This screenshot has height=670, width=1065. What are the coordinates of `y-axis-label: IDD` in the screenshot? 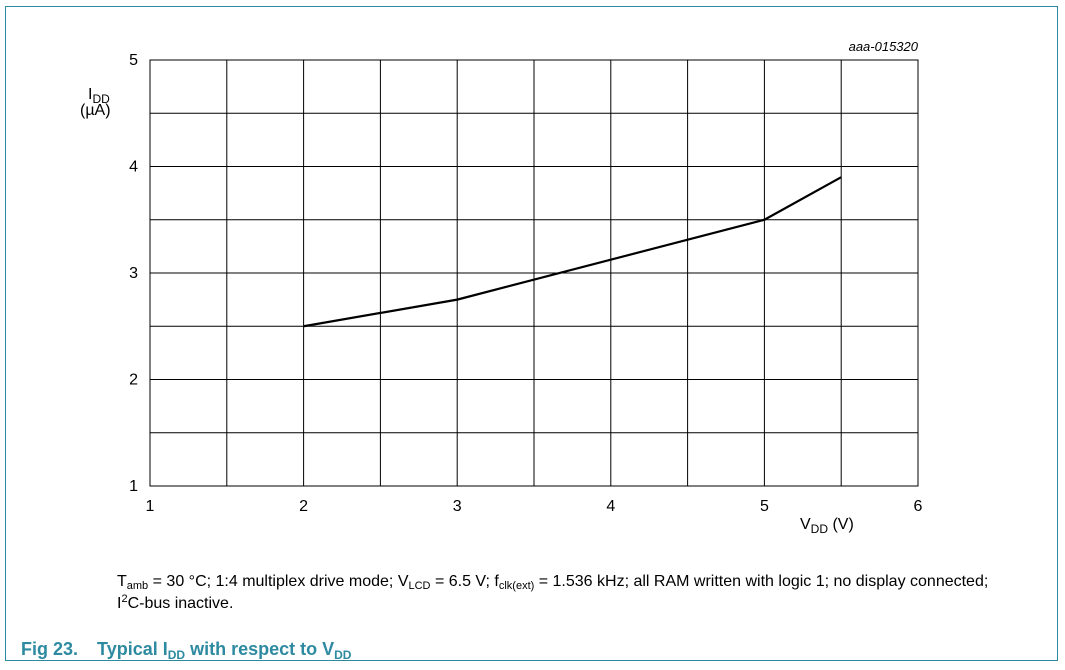 It's located at (99, 96).